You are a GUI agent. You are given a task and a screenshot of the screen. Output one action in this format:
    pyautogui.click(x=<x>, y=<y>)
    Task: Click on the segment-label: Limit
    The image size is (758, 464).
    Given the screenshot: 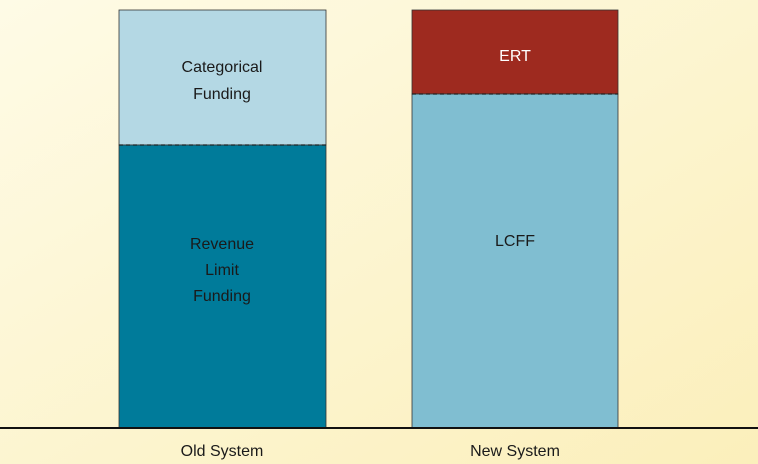 What is the action you would take?
    pyautogui.click(x=222, y=270)
    